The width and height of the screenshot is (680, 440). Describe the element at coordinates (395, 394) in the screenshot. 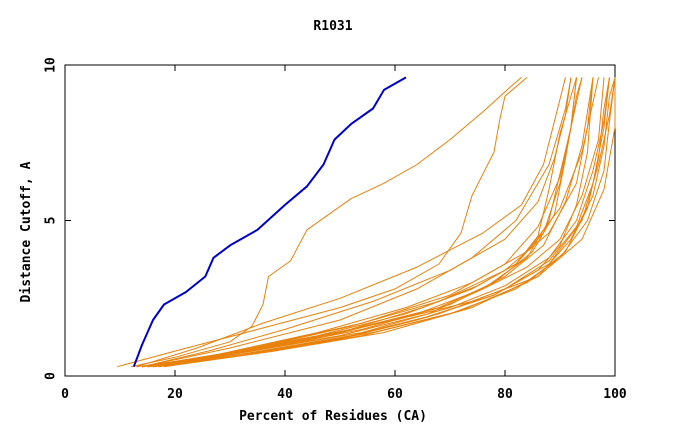

I see `x-tick-label: 60` at that location.